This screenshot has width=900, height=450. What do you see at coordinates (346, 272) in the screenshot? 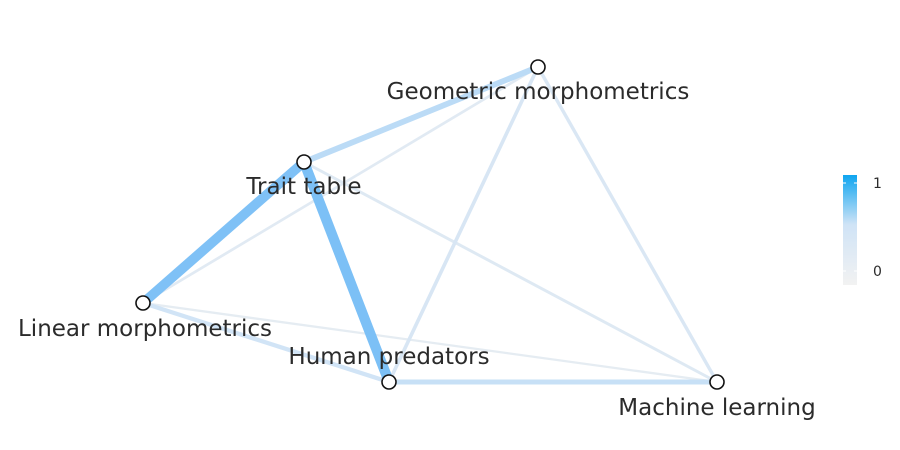
I see `edge-trait-human` at bounding box center [346, 272].